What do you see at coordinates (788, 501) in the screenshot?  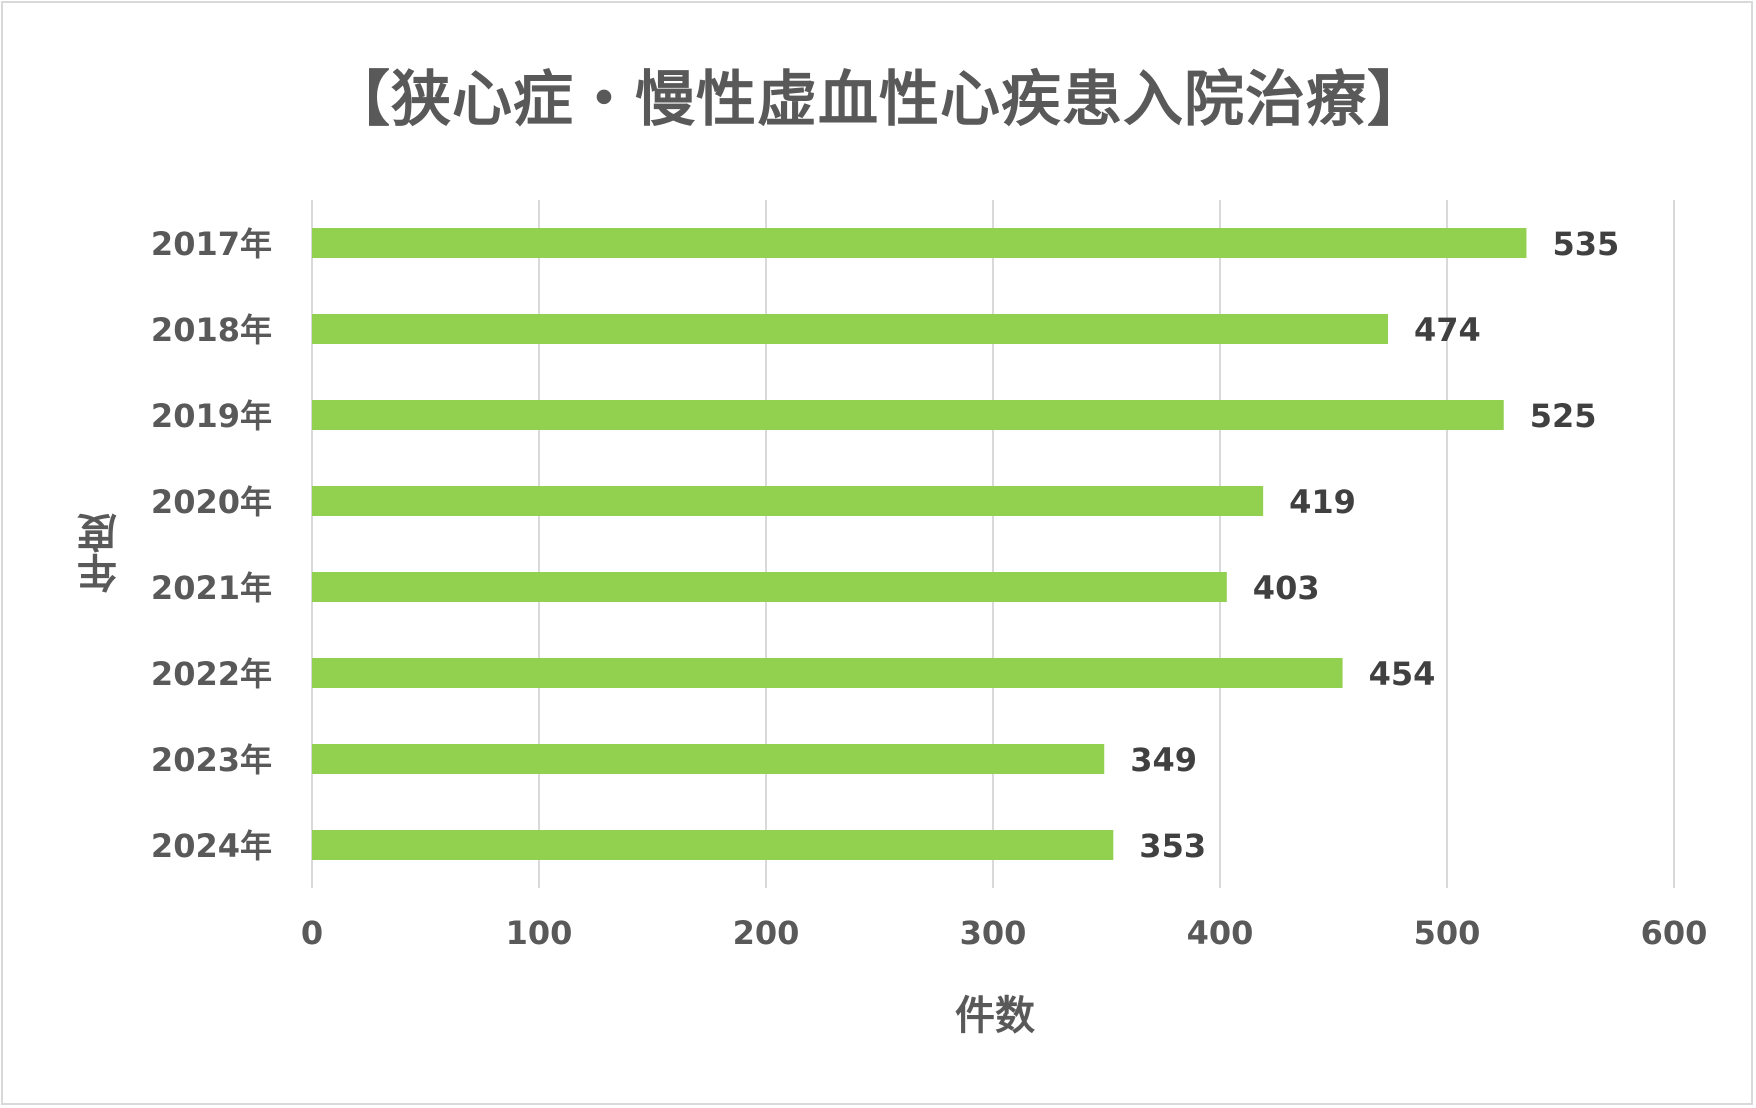 I see `bar-2020年` at bounding box center [788, 501].